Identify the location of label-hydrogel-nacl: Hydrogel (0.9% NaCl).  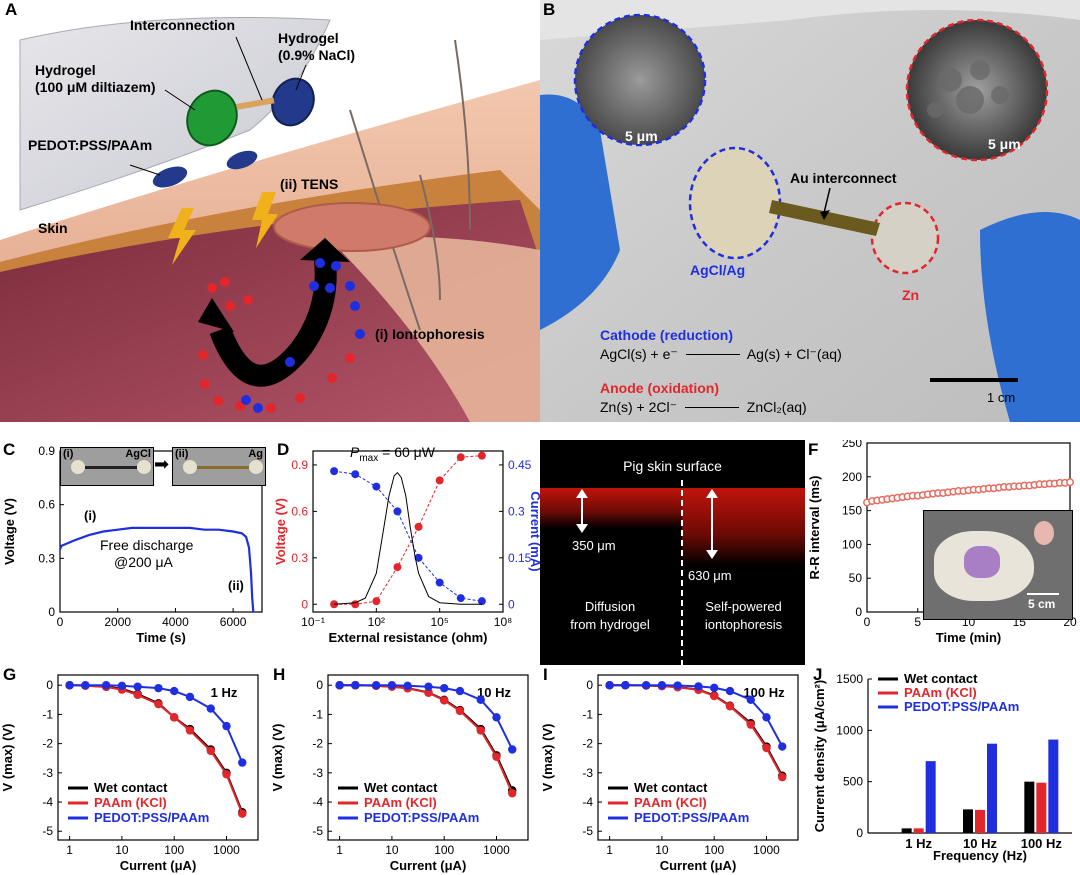
(317, 46).